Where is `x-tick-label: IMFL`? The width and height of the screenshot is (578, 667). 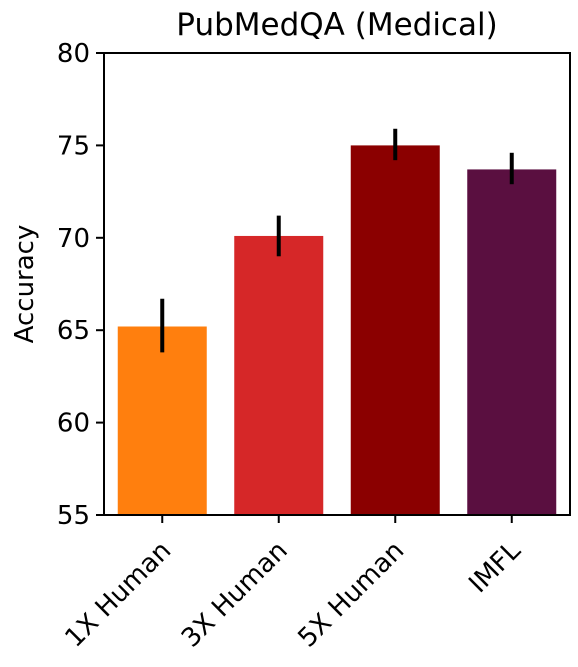
x-tick-label: IMFL is located at coordinates (495, 567).